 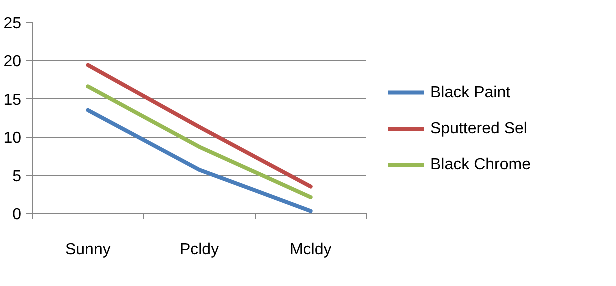 I want to click on legend-label: Black Chrome, so click(x=481, y=165).